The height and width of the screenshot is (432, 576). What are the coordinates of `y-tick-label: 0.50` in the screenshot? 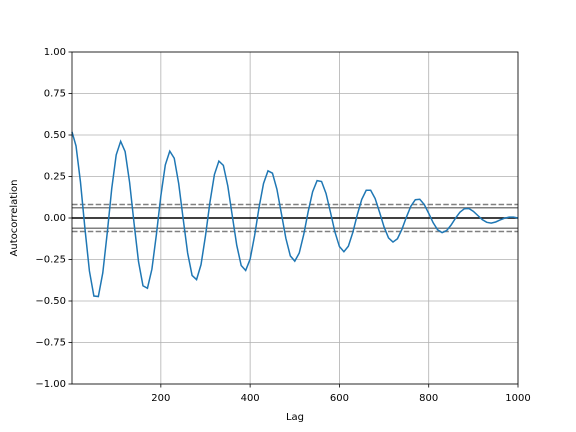 It's located at (55, 135).